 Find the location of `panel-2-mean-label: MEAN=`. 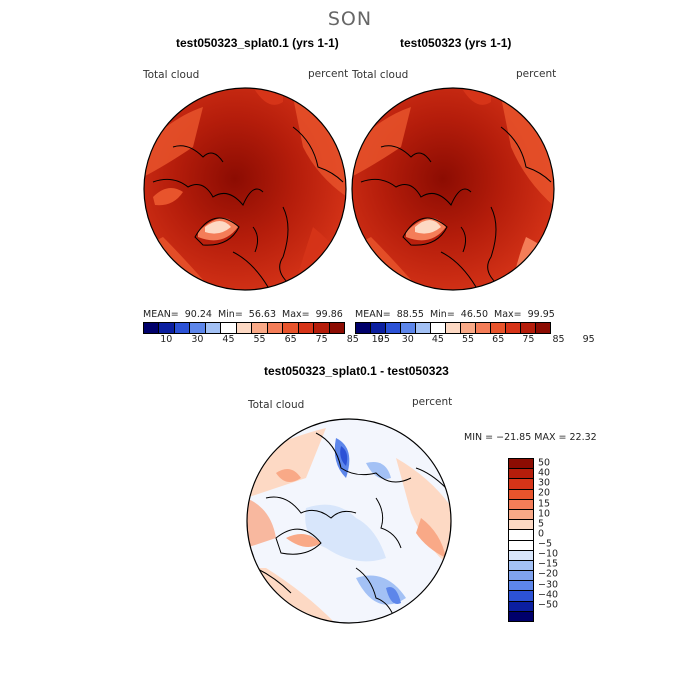

panel-2-mean-label: MEAN= is located at coordinates (373, 314).